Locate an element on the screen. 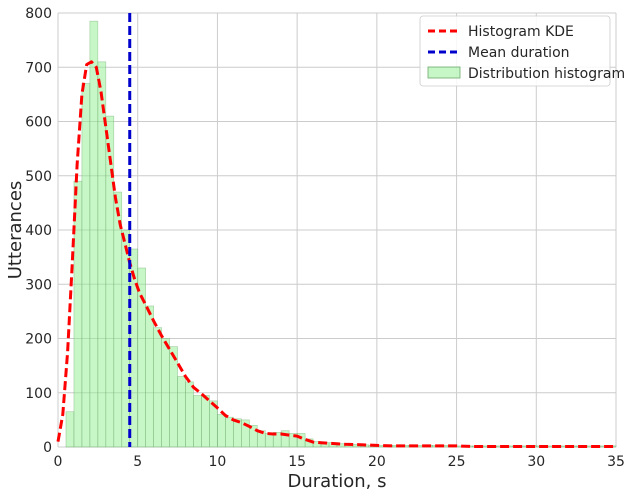  y-tick-label: 500 is located at coordinates (38, 177).